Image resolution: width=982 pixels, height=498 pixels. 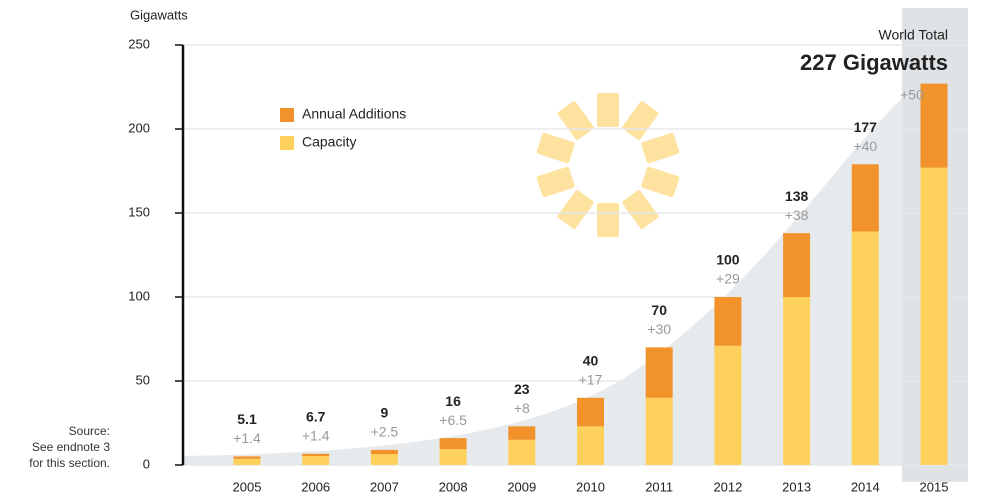 What do you see at coordinates (139, 295) in the screenshot?
I see `y-tick-label: 100` at bounding box center [139, 295].